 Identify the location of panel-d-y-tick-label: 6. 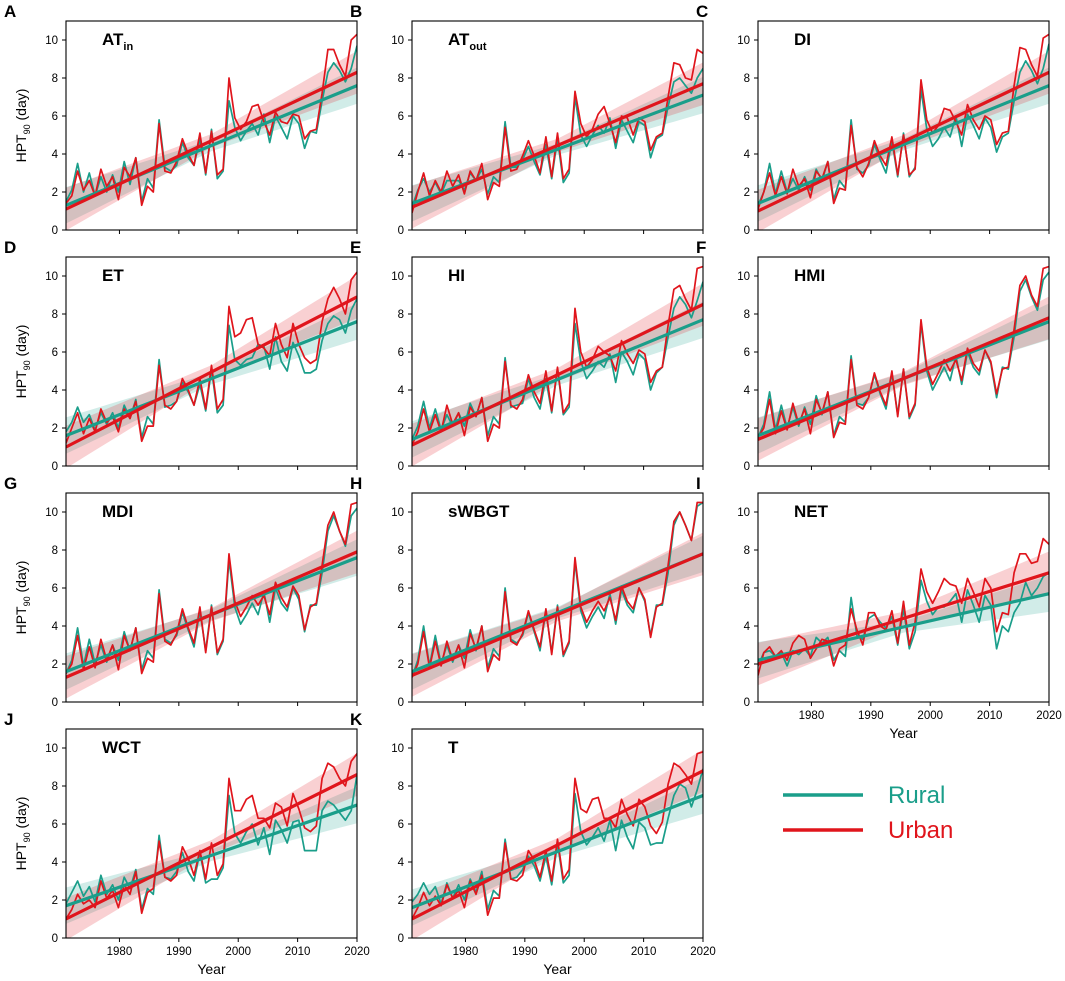
(55, 353).